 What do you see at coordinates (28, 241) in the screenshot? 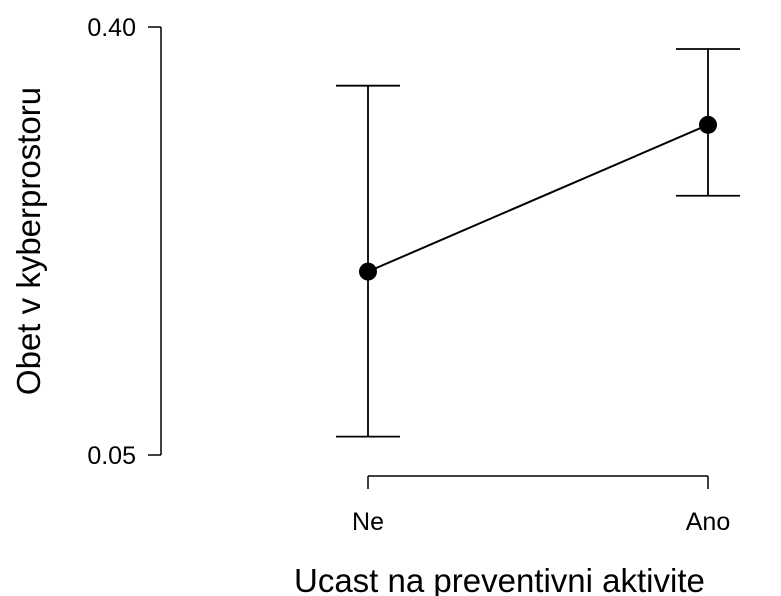
I see `y-axis-title: Obet v kyberprostoru` at bounding box center [28, 241].